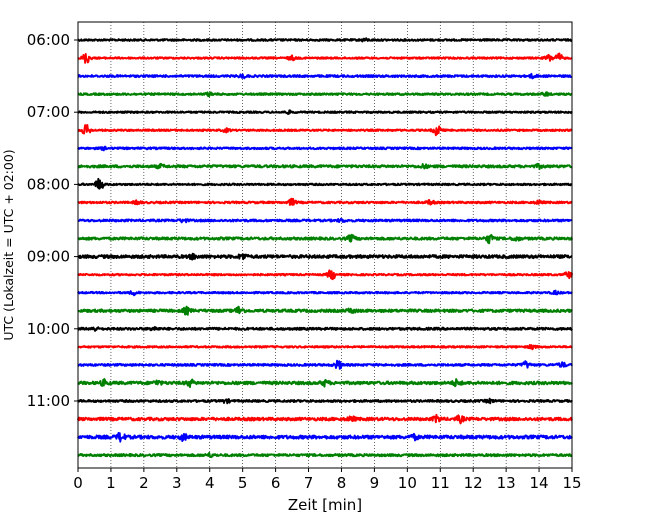  Describe the element at coordinates (52, 220) in the screenshot. I see `y-axis: 06:00 07:00 08:00 09:00 10:00 11:00` at that location.